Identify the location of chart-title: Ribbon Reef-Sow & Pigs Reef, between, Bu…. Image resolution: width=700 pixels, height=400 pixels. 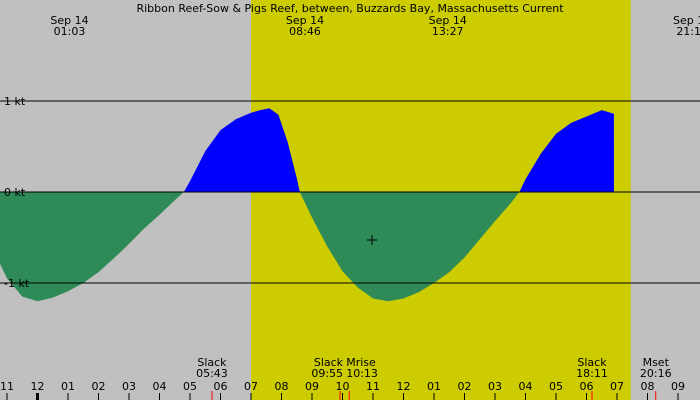
(350, 8).